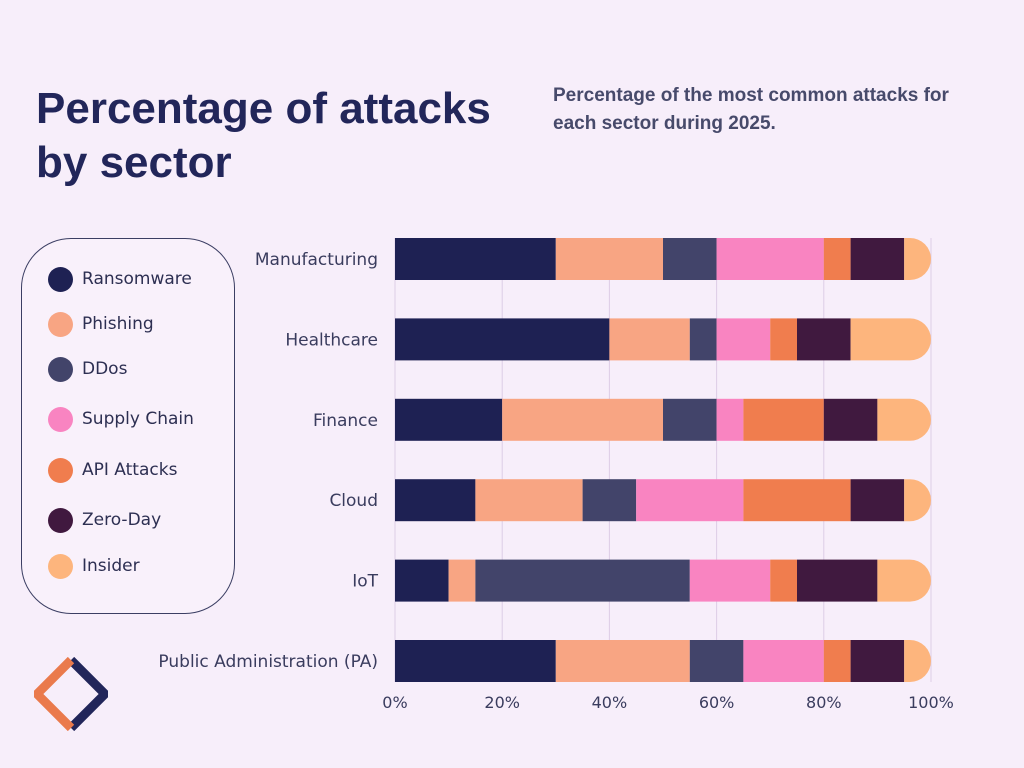 The height and width of the screenshot is (768, 1024). Describe the element at coordinates (263, 135) in the screenshot. I see `page-title: Percentage of attacks by sector` at that location.